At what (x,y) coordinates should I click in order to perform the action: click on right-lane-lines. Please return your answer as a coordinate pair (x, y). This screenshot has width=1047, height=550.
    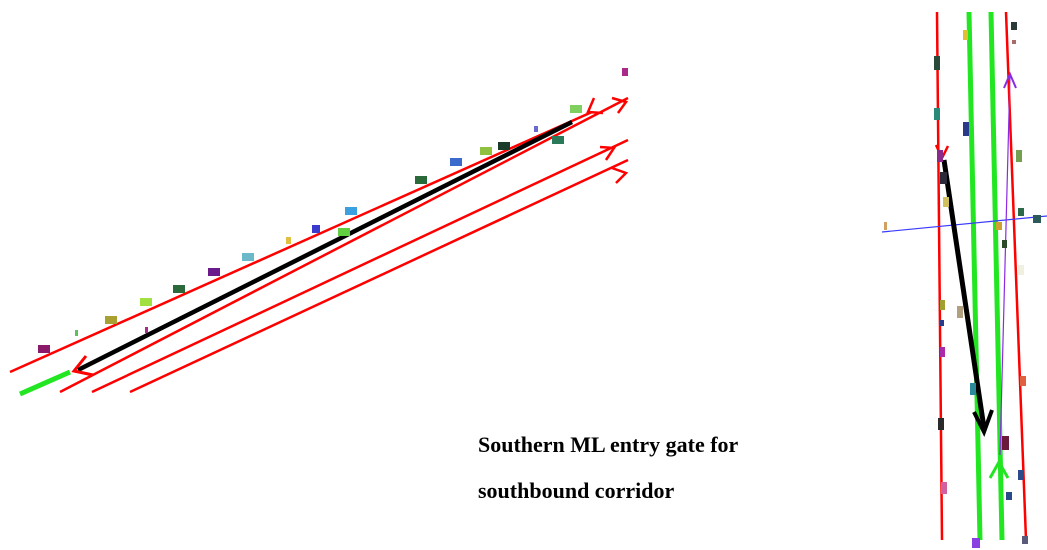
    Looking at the image, I should click on (981, 276).